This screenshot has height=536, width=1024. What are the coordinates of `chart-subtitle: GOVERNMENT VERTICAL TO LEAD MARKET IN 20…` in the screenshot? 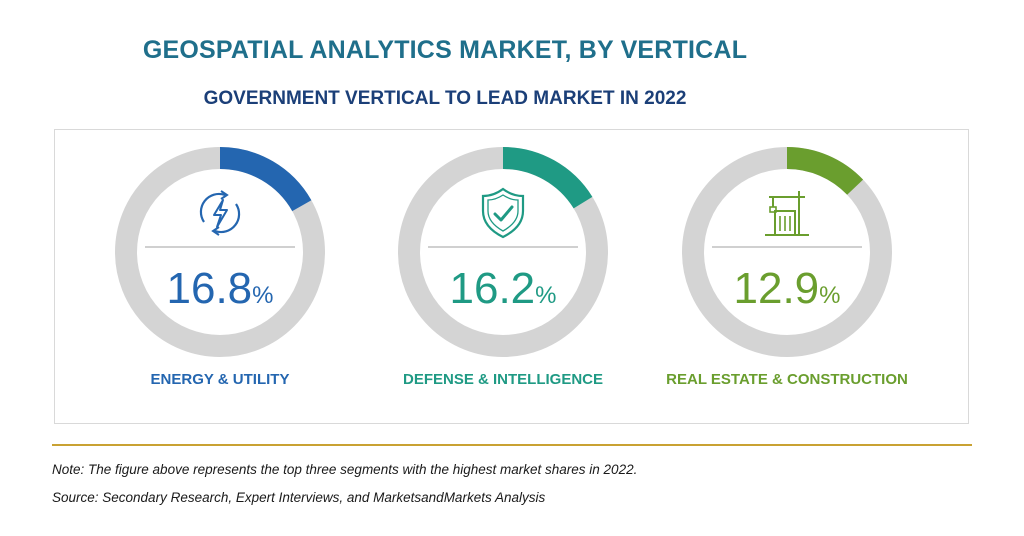 It's located at (445, 98).